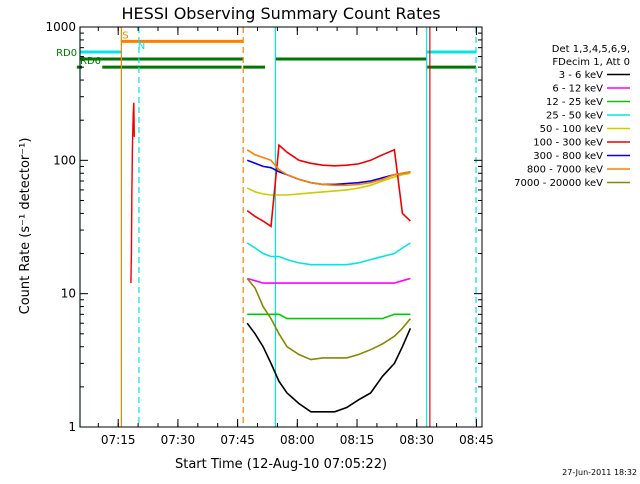 The image size is (640, 484). Describe the element at coordinates (599, 472) in the screenshot. I see `footer-timestamp: 27-Jun-2011 18:32` at that location.